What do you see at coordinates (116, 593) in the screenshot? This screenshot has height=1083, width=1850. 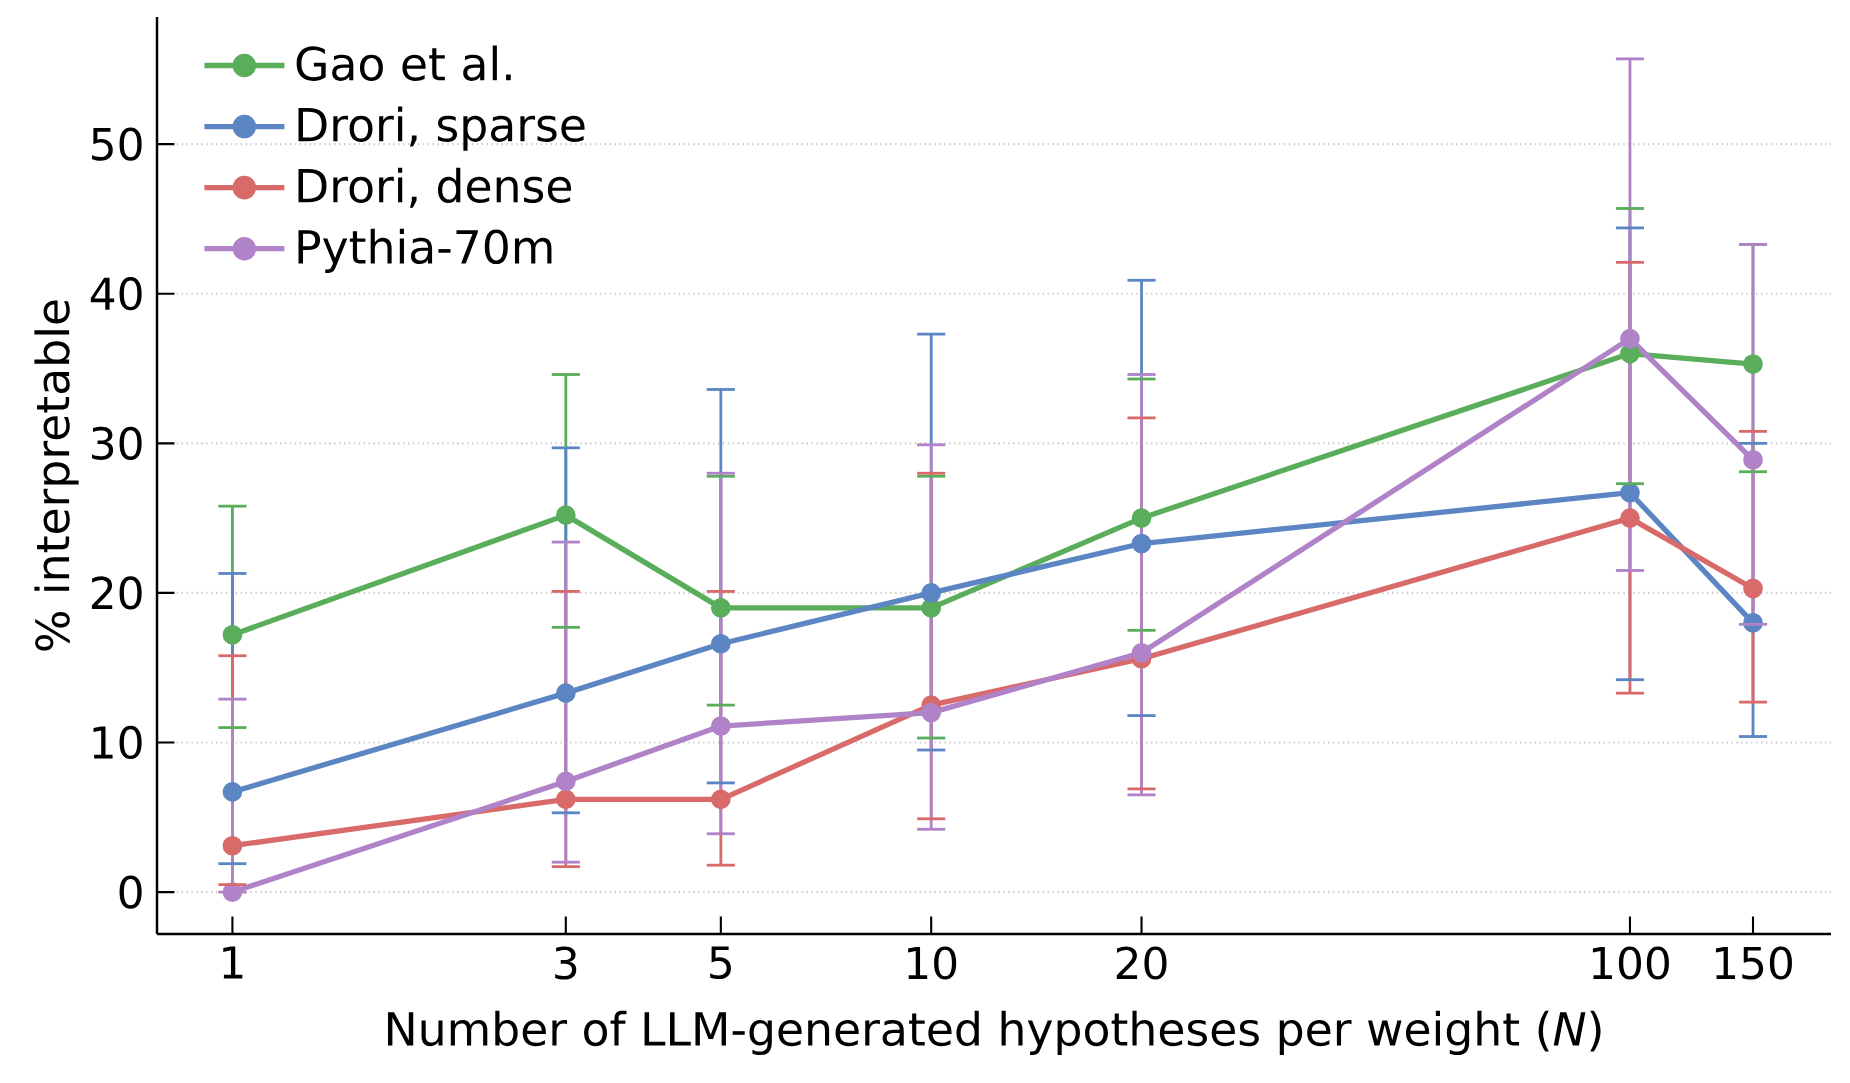 I see `y-tick-label: 20` at bounding box center [116, 593].